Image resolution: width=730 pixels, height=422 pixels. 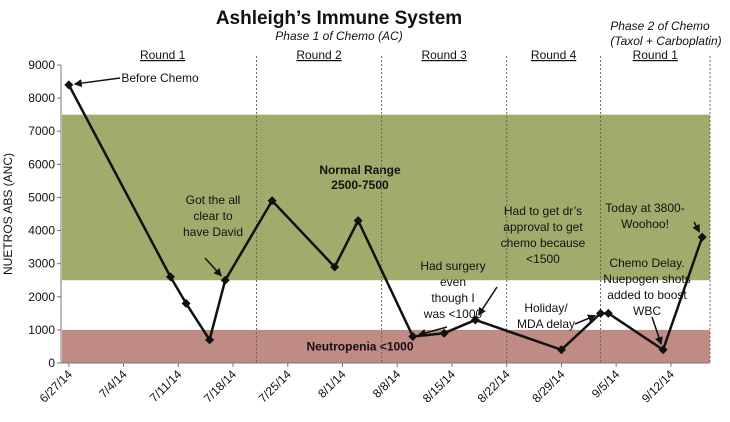 I want to click on phase-2-label-line1: Phase 2 of Chemo, so click(x=660, y=26).